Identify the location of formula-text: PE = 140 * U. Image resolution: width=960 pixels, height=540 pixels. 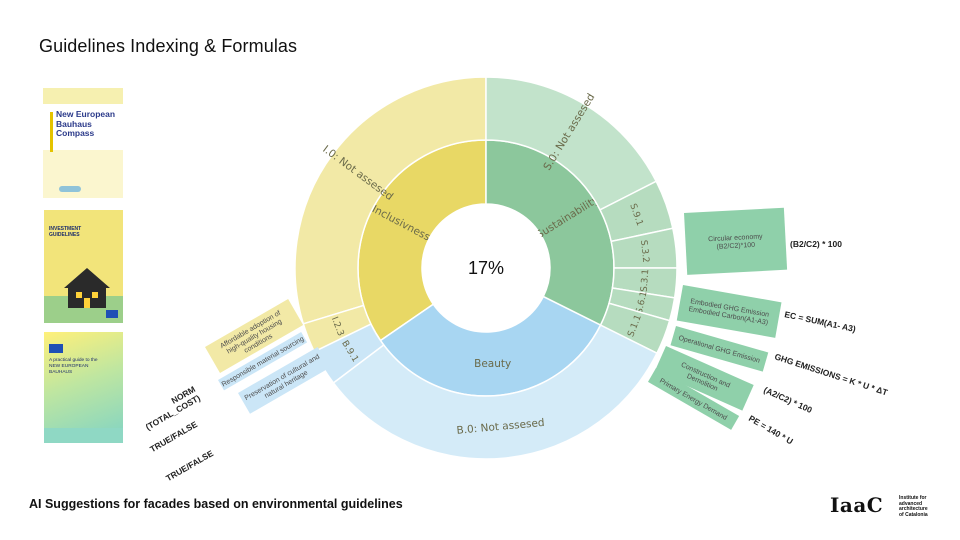
(771, 429).